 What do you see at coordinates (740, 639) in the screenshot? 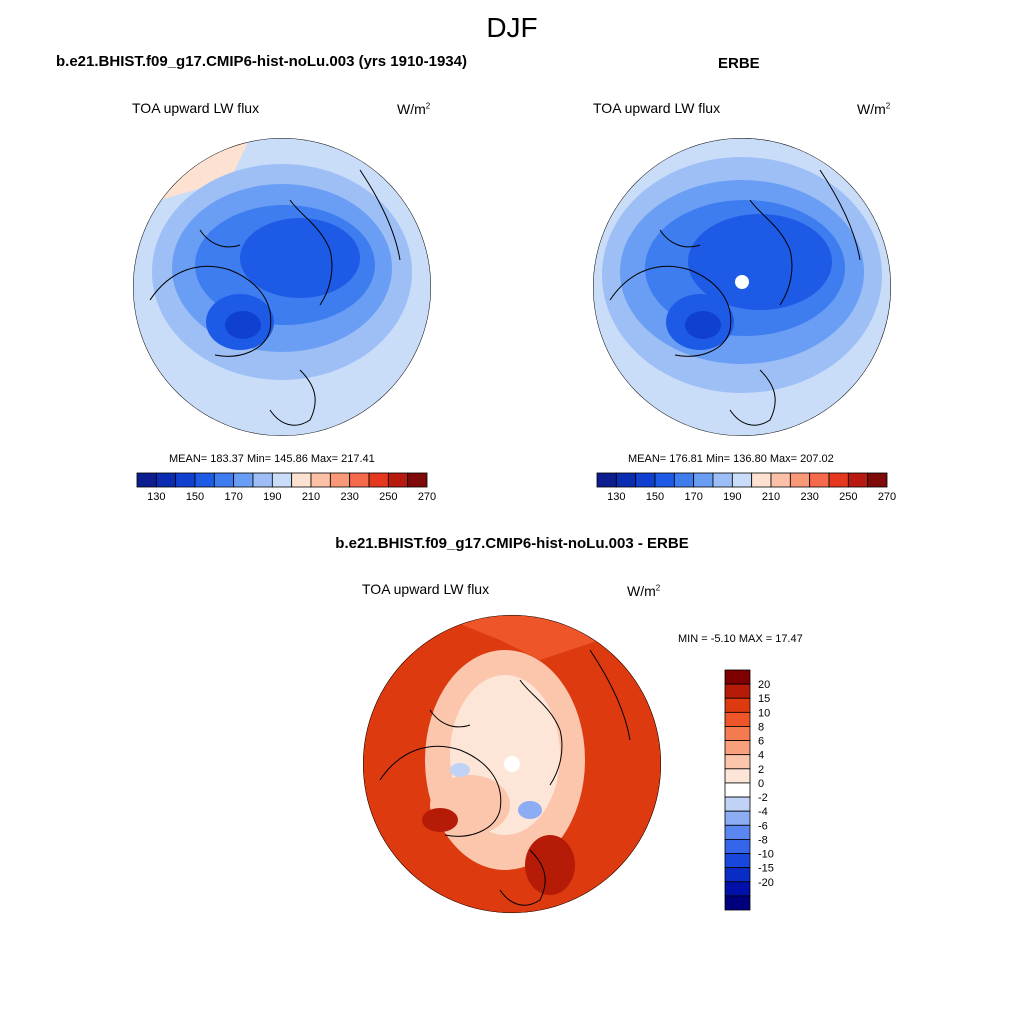
I see `difference-stats: MIN = -5.10 MAX = 17.47` at bounding box center [740, 639].